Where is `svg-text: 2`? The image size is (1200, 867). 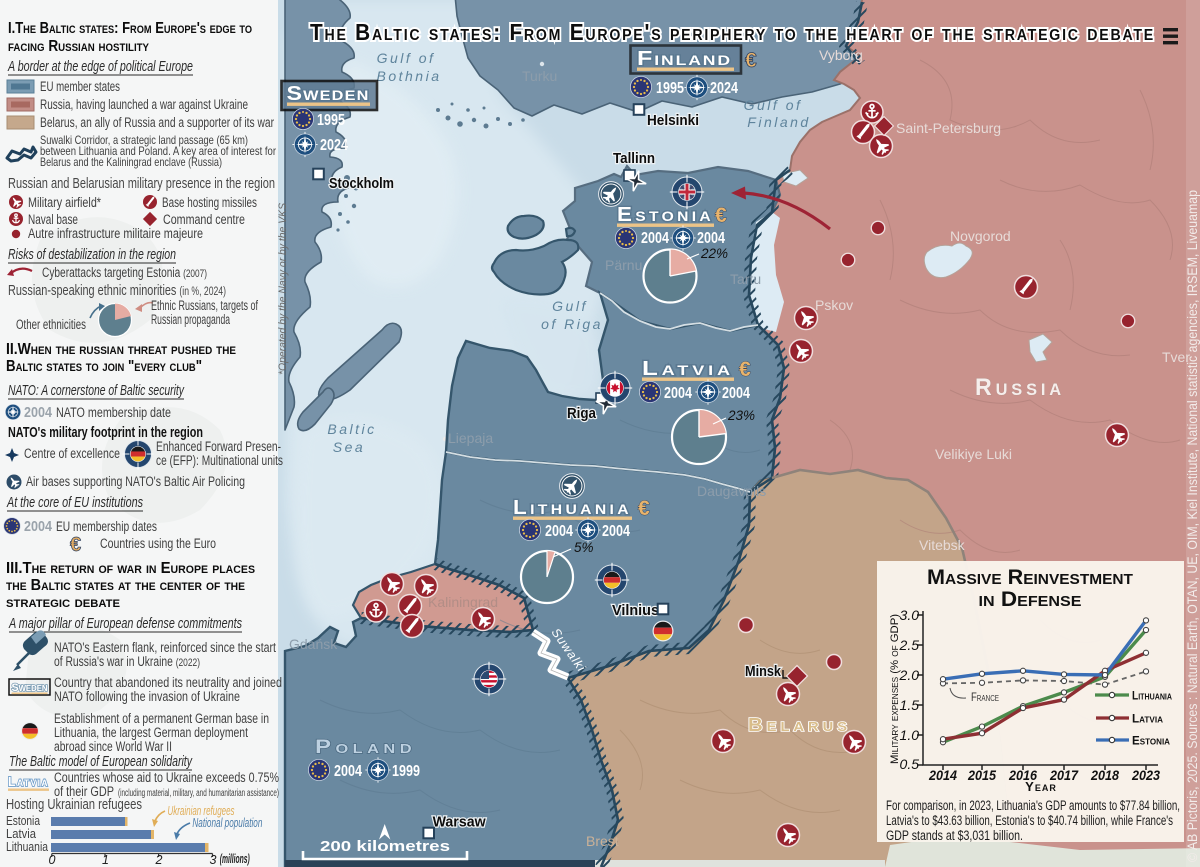
svg-text: 2 is located at coordinates (159, 860).